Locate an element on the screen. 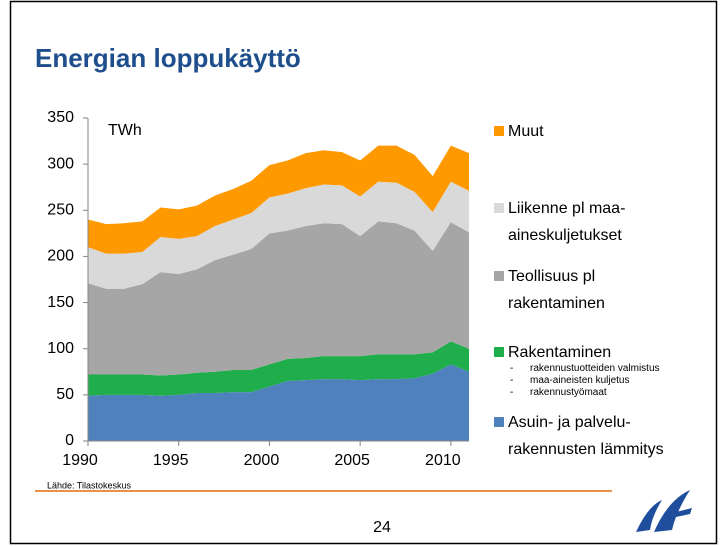  unit-label: TWh is located at coordinates (125, 130).